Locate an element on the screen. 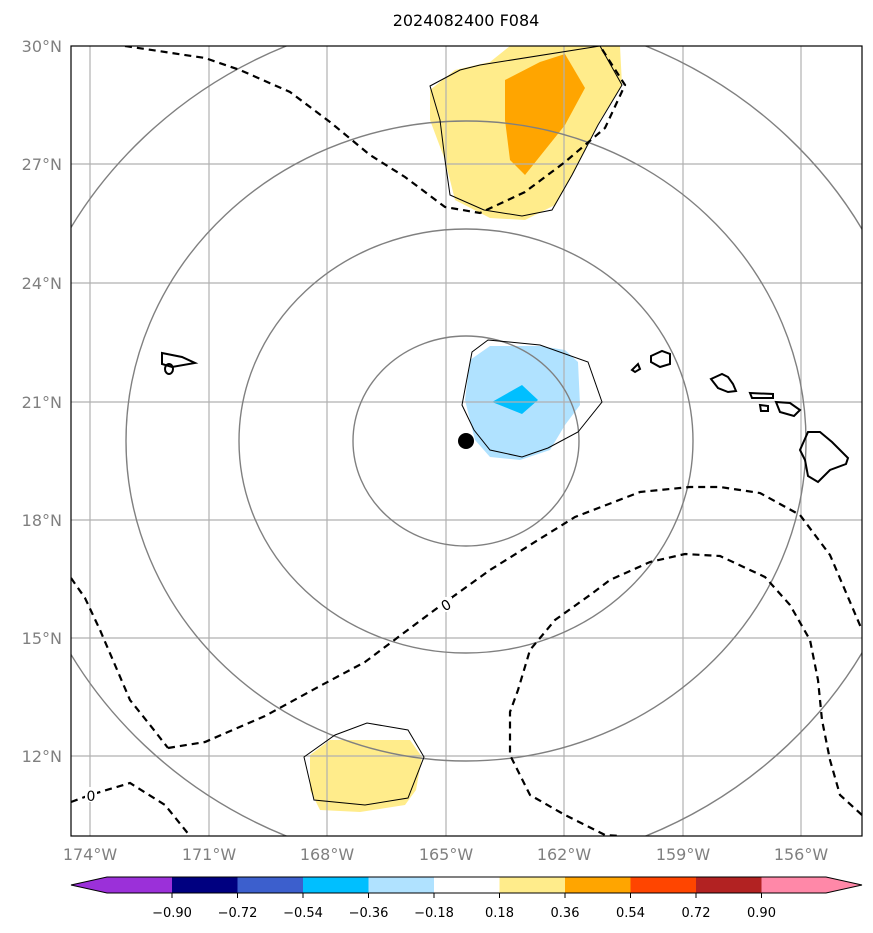  lat-label-15n: 15°N is located at coordinates (42, 638).